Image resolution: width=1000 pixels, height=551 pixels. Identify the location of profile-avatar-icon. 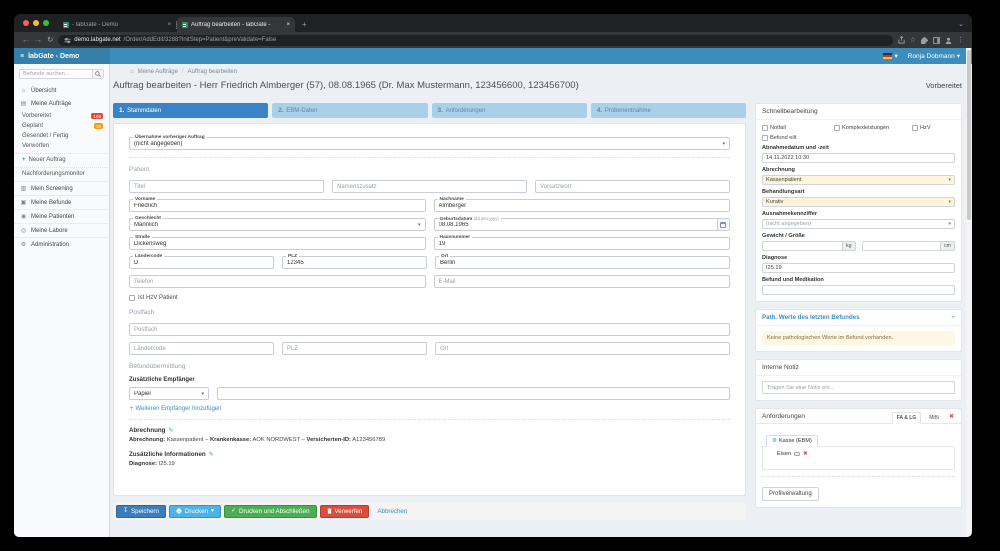
(948, 40).